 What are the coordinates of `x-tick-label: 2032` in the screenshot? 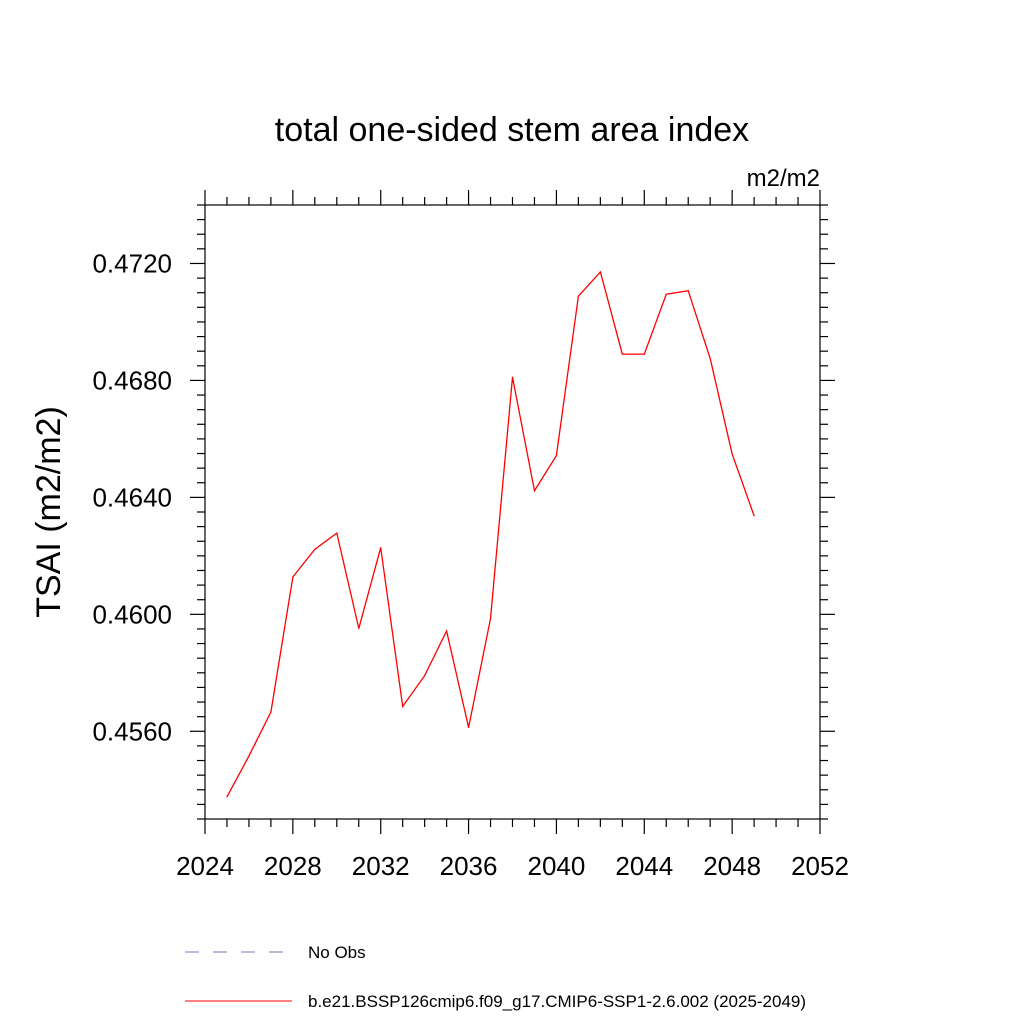 It's located at (381, 866).